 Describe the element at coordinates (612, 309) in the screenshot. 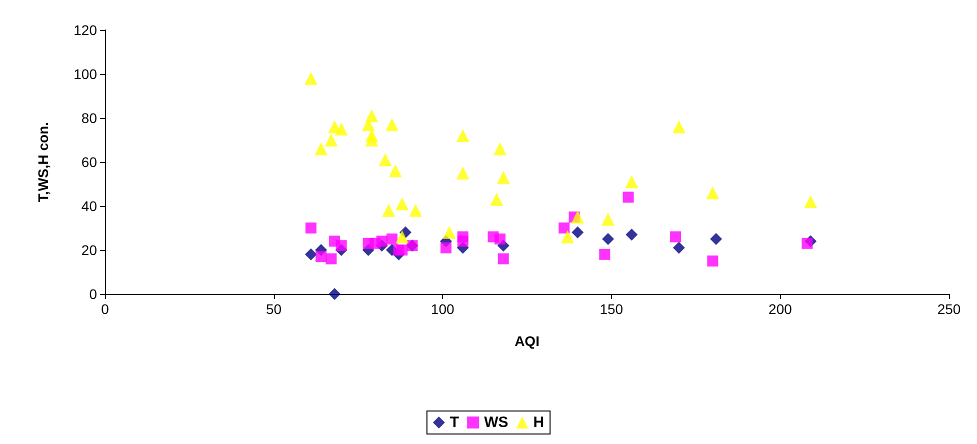

I see `x-tick-label: 150` at that location.